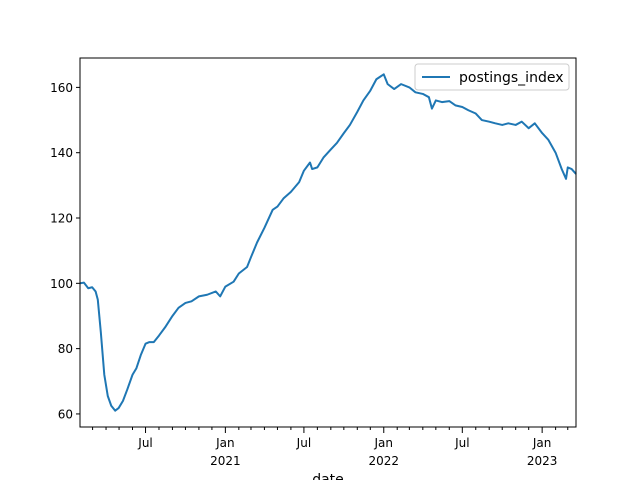 The image size is (640, 480). Describe the element at coordinates (61, 88) in the screenshot. I see `y-tick-label: 160` at that location.